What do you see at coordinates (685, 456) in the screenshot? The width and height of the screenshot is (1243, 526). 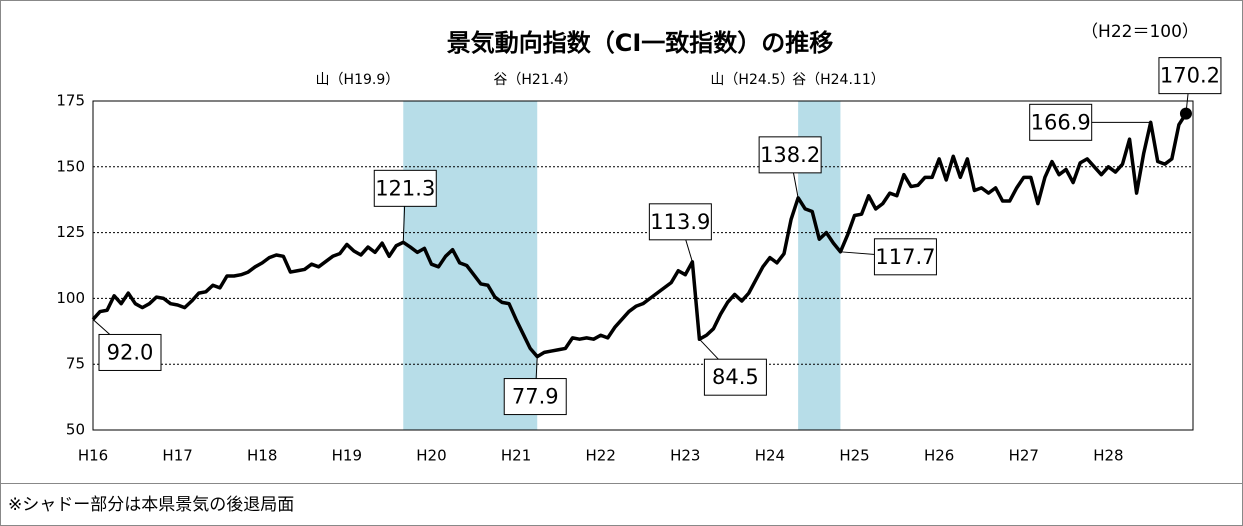 I see `x-tick-label: H23` at bounding box center [685, 456].